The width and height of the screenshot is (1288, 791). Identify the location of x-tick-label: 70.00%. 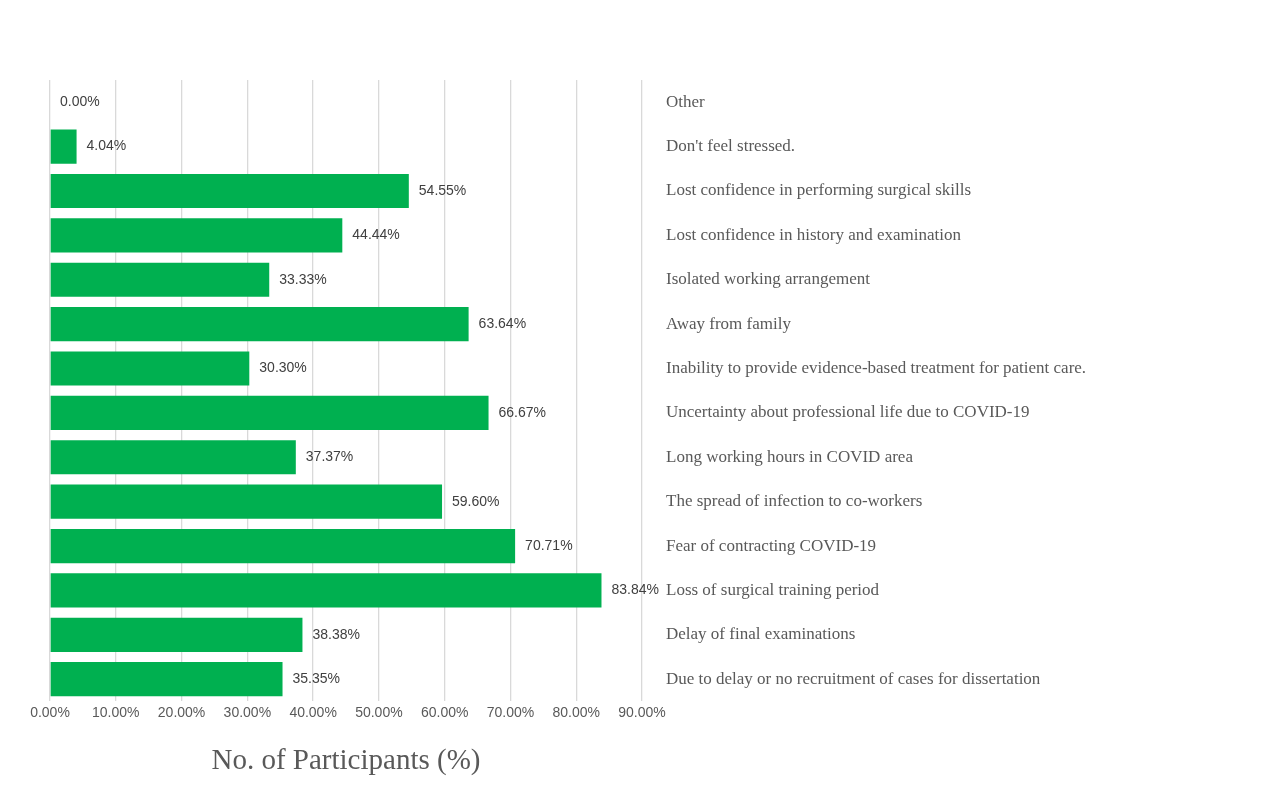
(510, 711).